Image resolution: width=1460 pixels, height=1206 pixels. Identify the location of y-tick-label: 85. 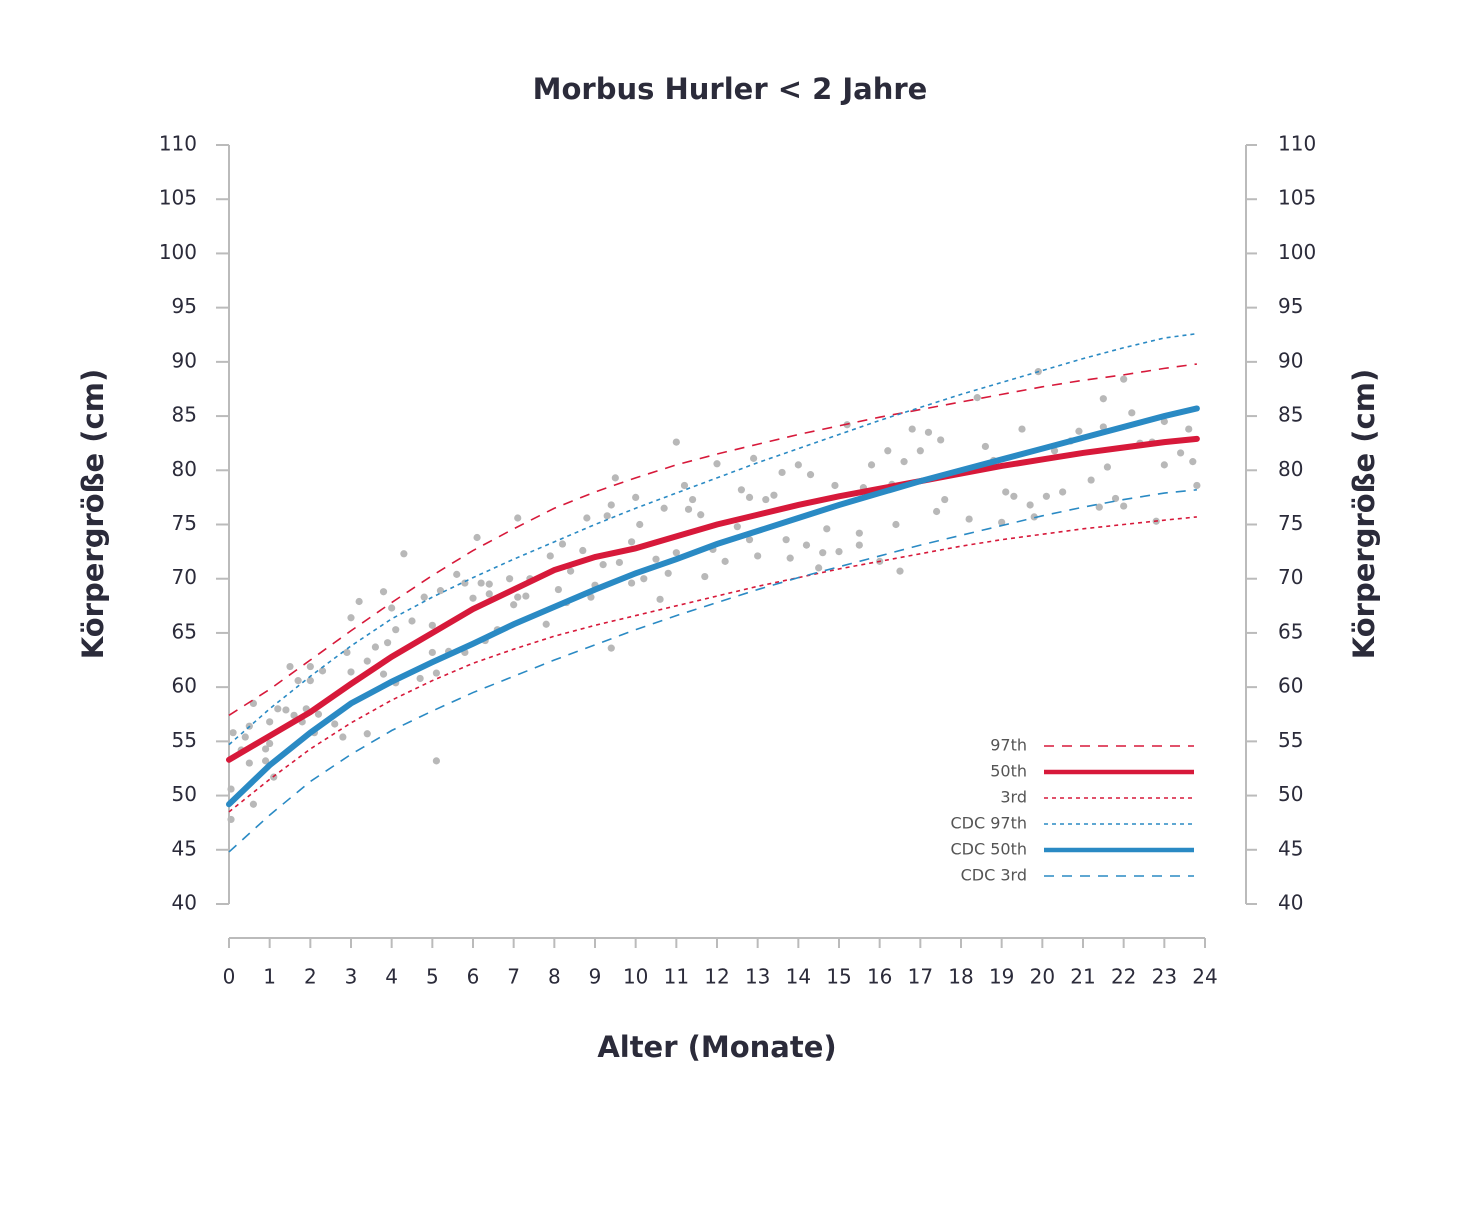
(184, 415).